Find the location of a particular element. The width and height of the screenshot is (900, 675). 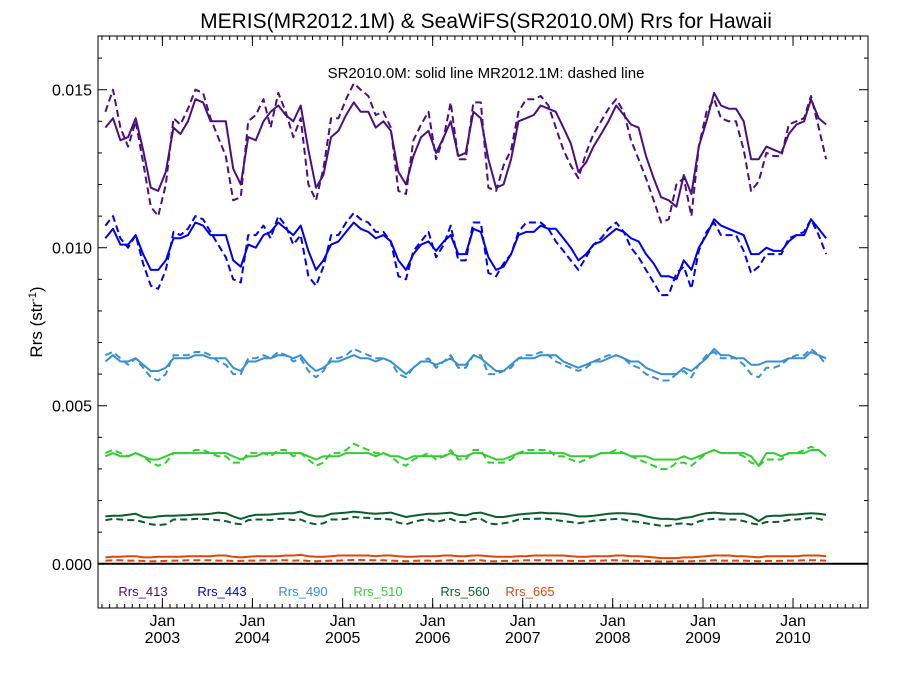

x-tick-year: 2008 is located at coordinates (613, 638).